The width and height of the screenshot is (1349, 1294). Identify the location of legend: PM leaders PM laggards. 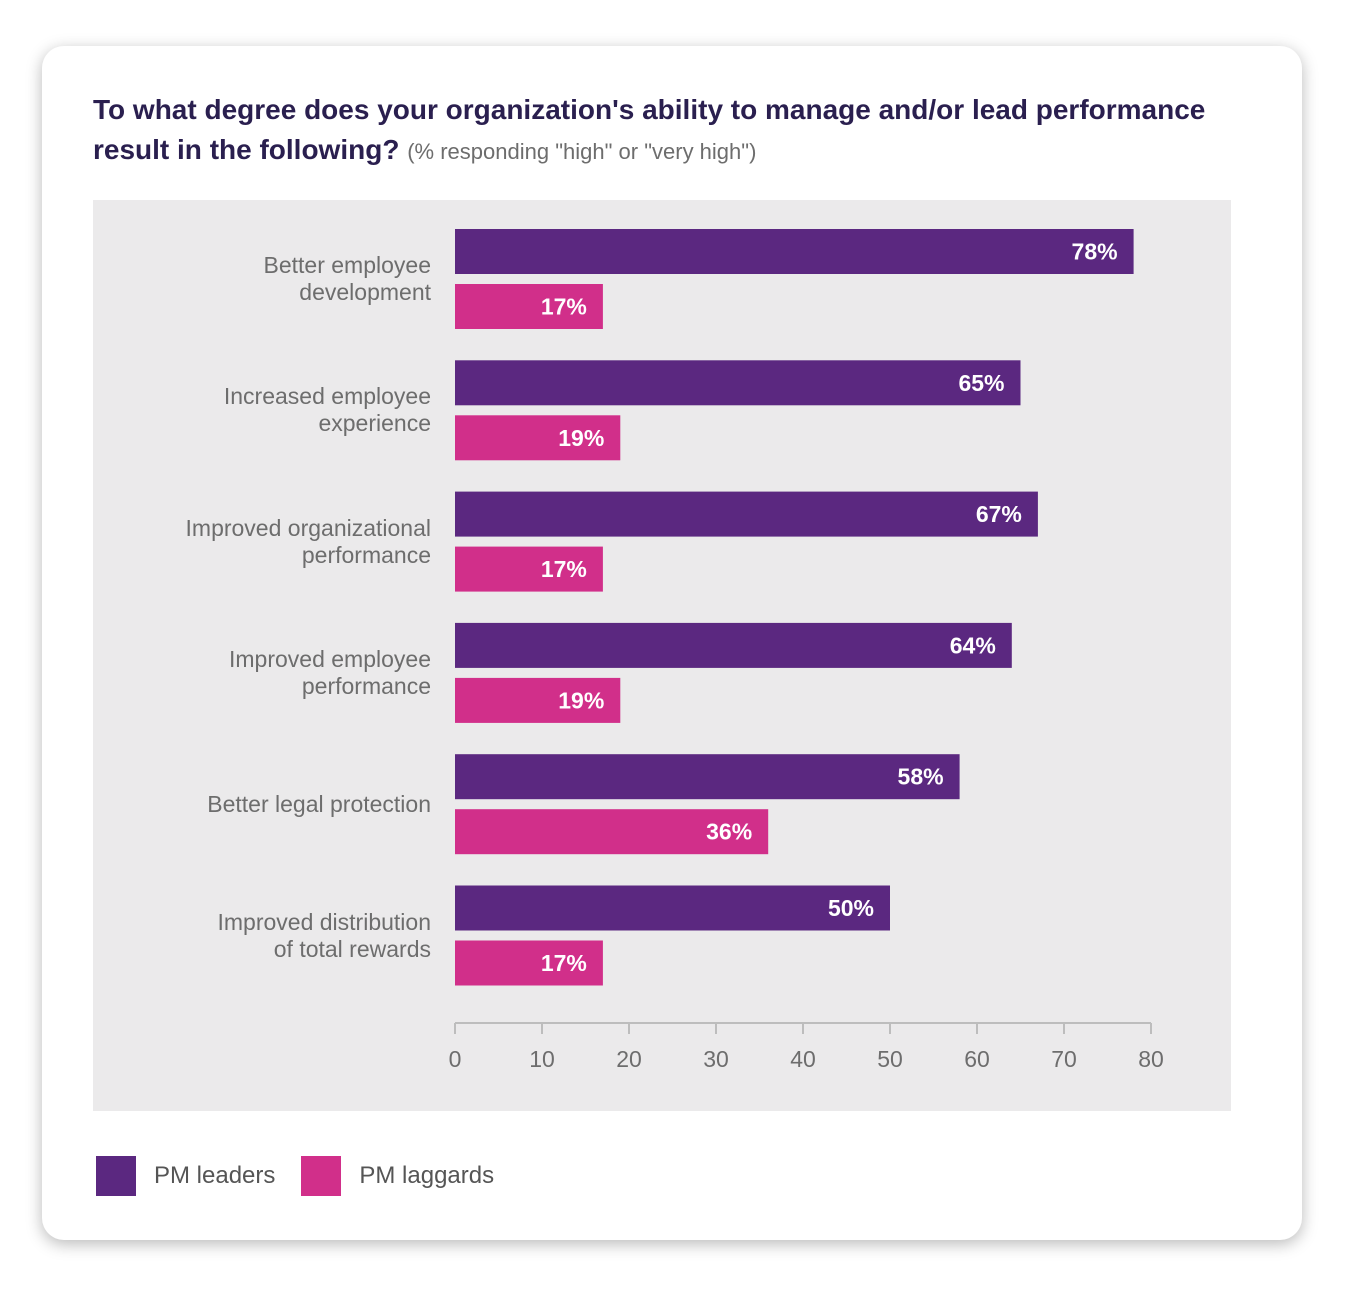
(308, 1176).